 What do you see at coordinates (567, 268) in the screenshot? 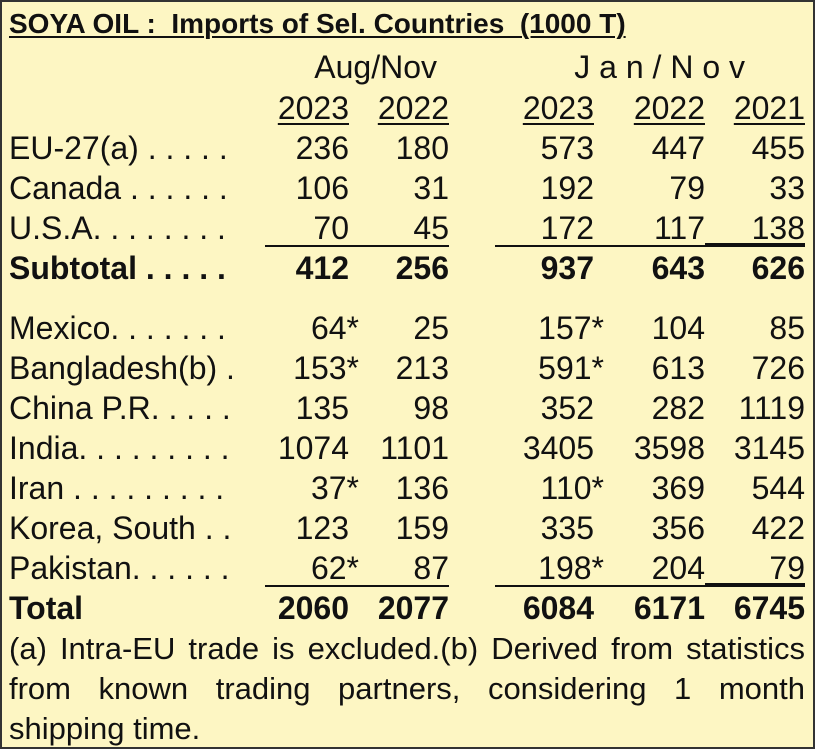
I see `cell: 937` at bounding box center [567, 268].